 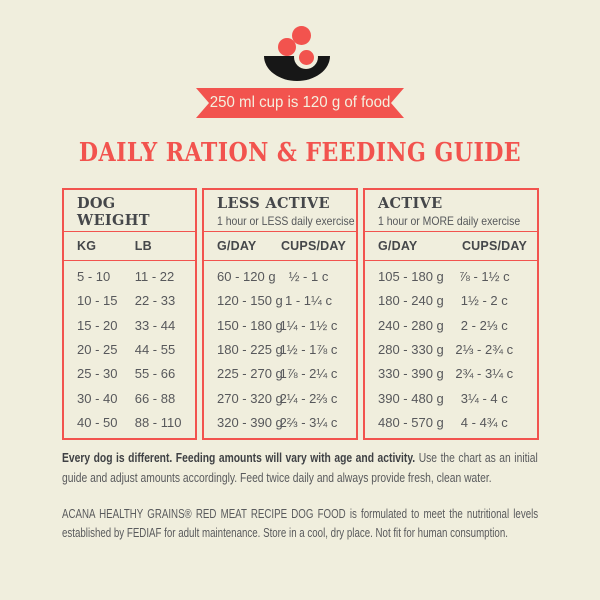 What do you see at coordinates (484, 325) in the screenshot?
I see `cups-cell: 2 - 2⅓ c` at bounding box center [484, 325].